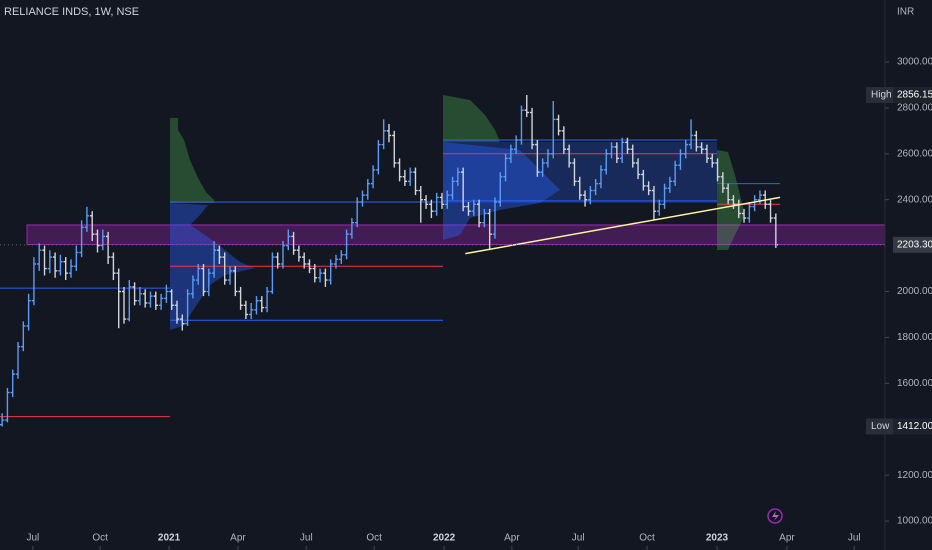 Image resolution: width=932 pixels, height=550 pixels. What do you see at coordinates (914, 475) in the screenshot?
I see `y-tick-label: 1200.00` at bounding box center [914, 475].